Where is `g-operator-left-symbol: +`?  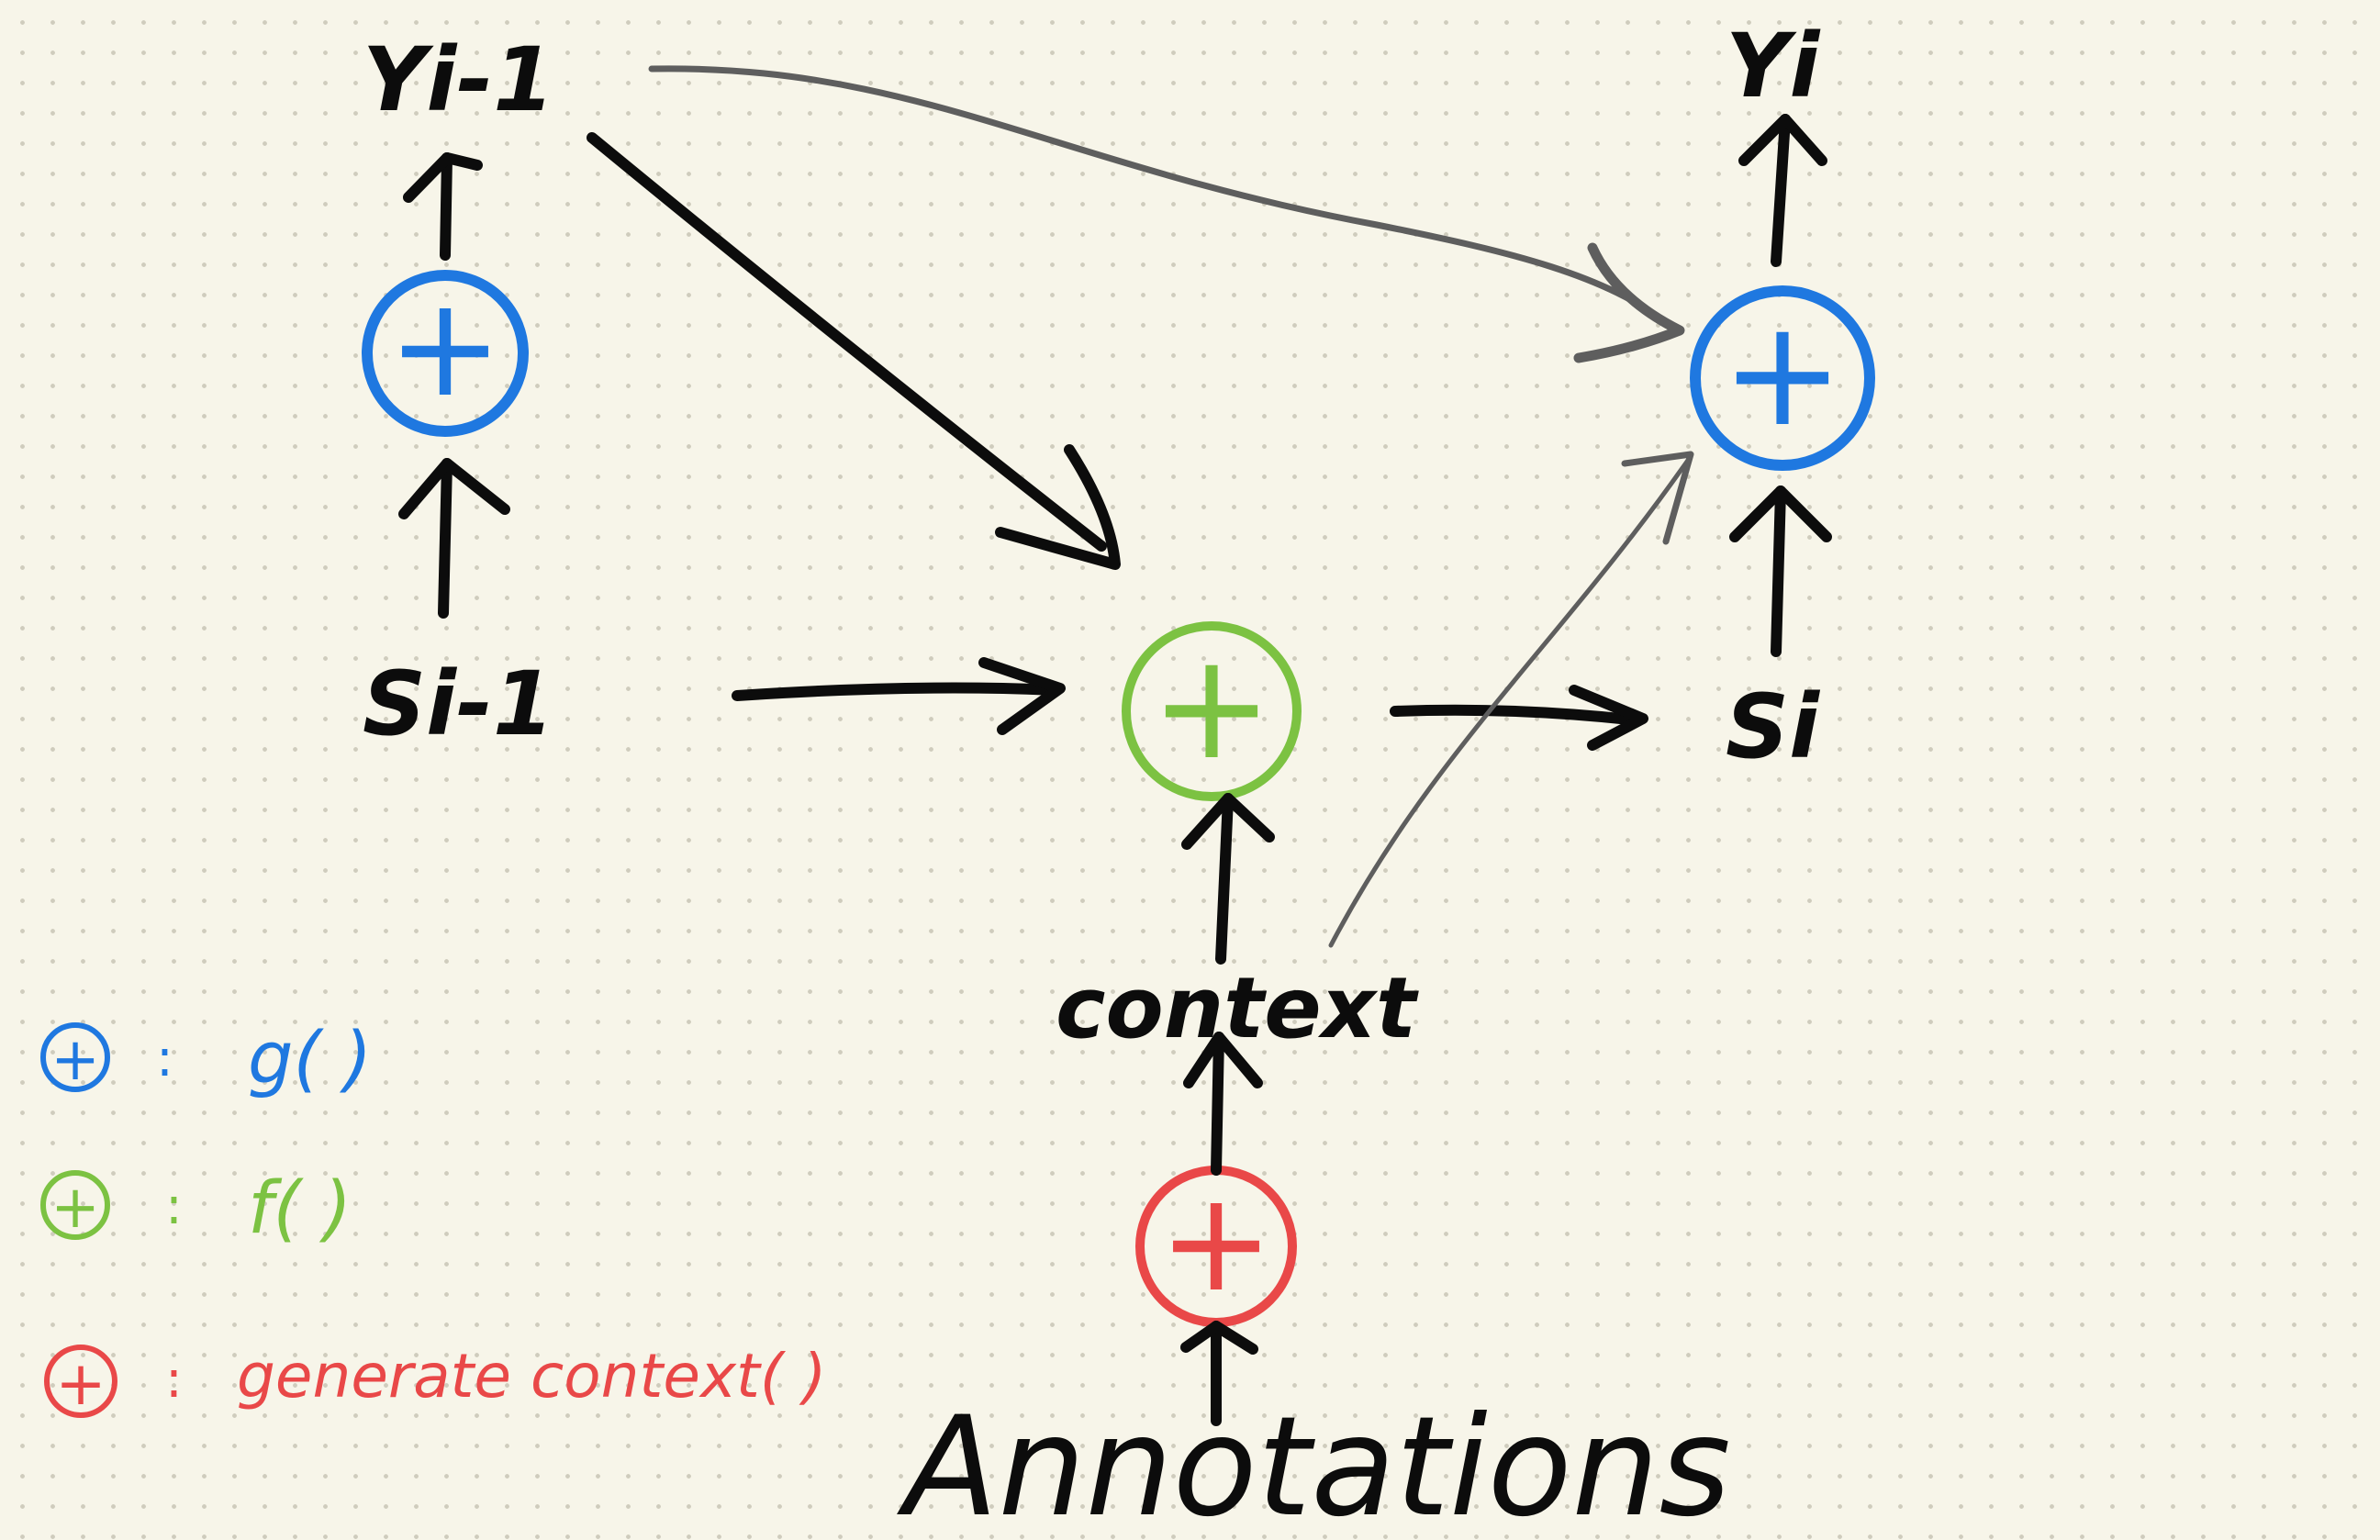
g-operator-left-symbol: + is located at coordinates (445, 348).